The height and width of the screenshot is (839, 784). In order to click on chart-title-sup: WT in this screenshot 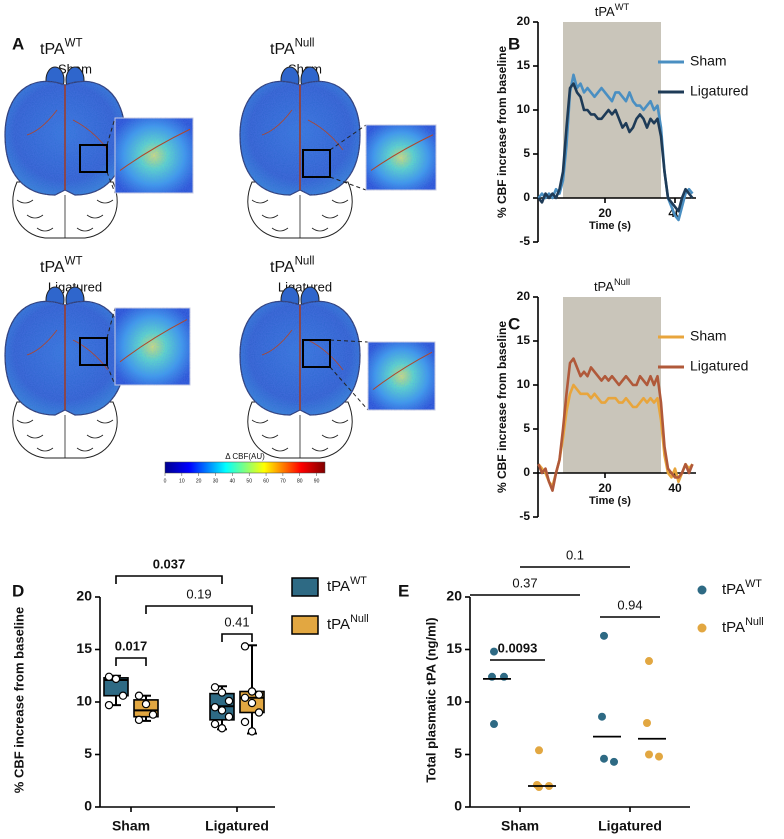, I will do `click(622, 7)`.